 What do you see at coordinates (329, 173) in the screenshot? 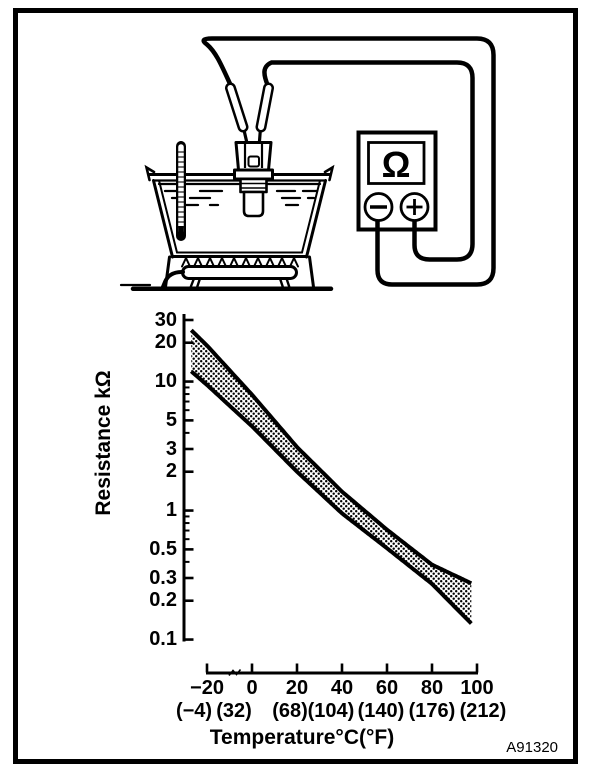
I see `pot-handle-right` at bounding box center [329, 173].